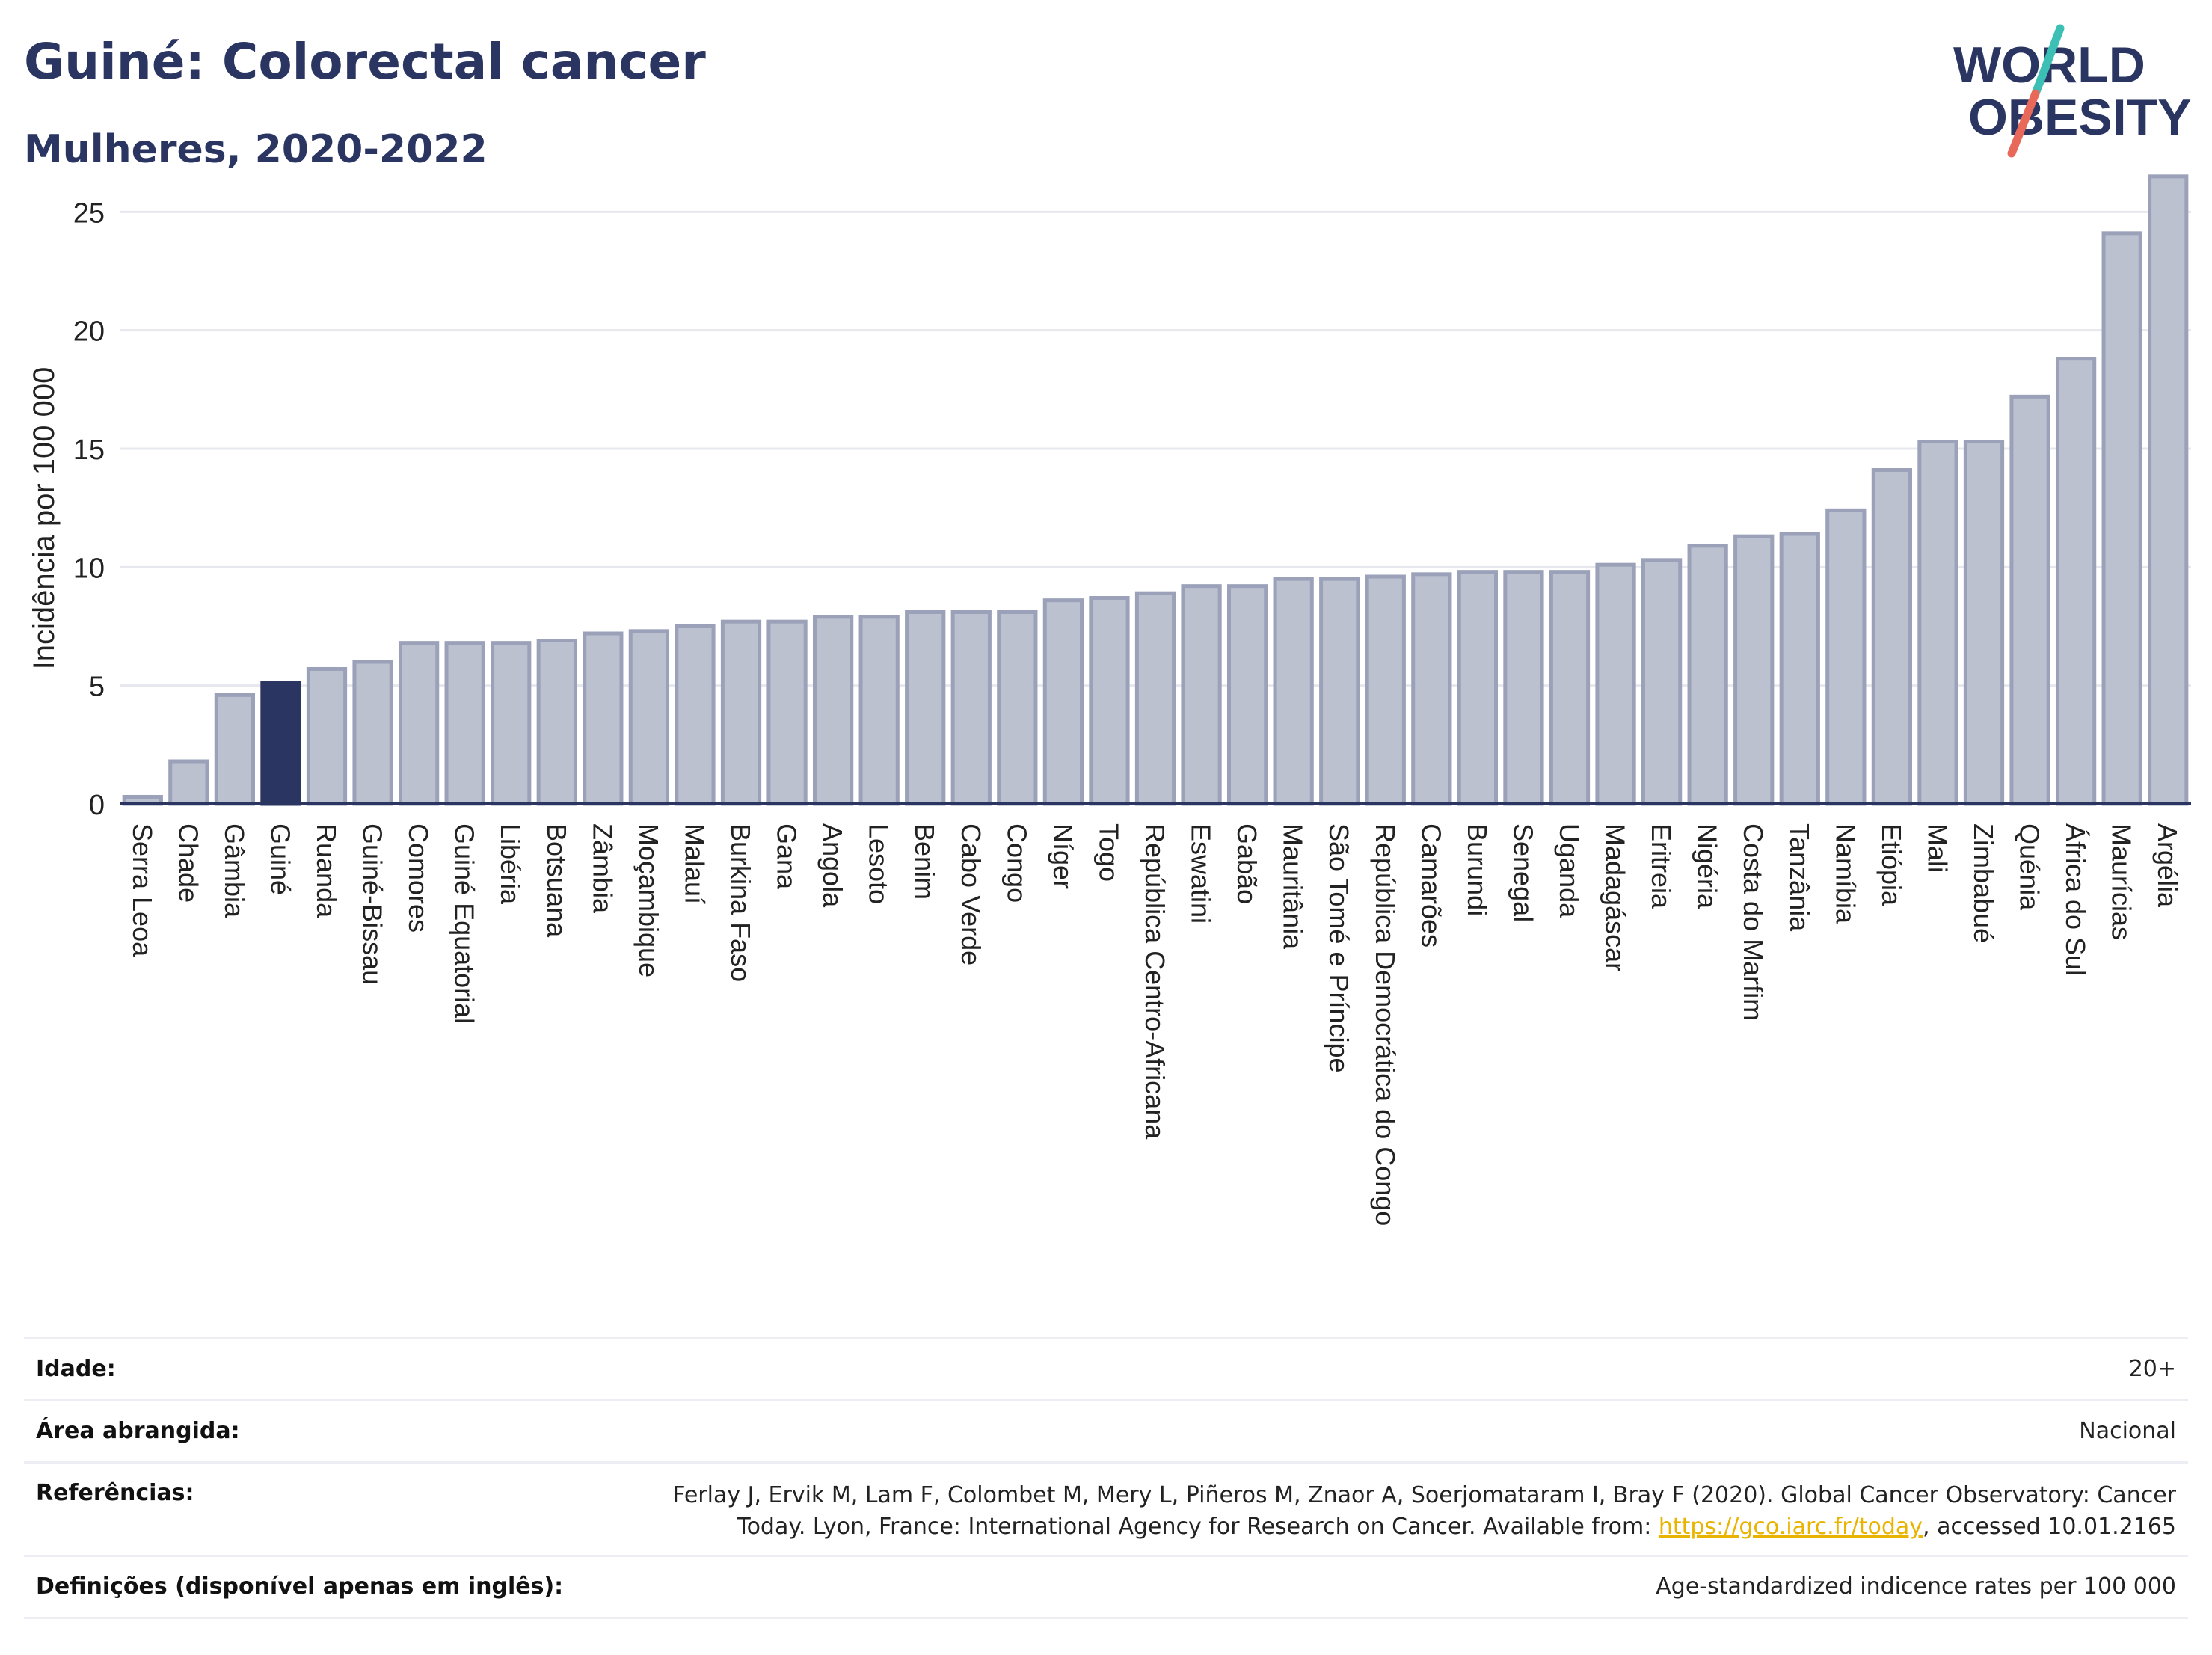 The width and height of the screenshot is (2212, 1655). Describe the element at coordinates (327, 736) in the screenshot. I see `bar-ruanda` at that location.